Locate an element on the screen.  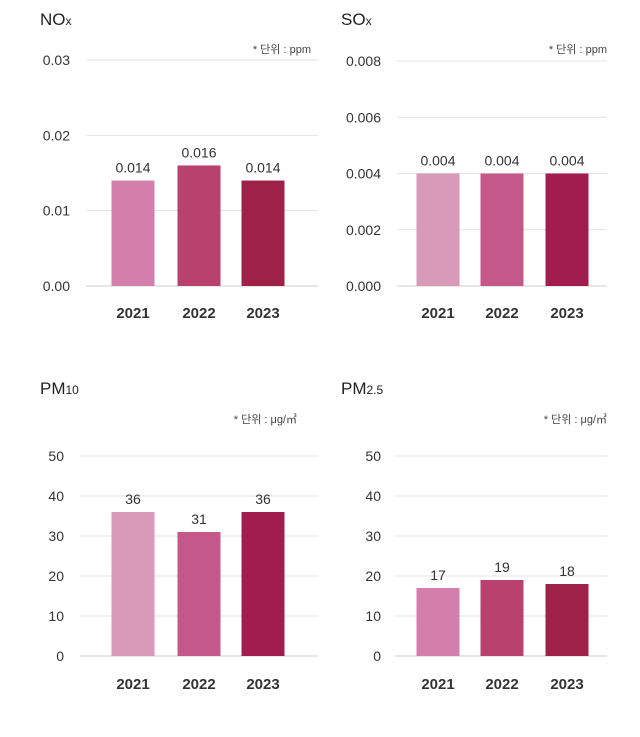
data-label: 19 is located at coordinates (502, 567).